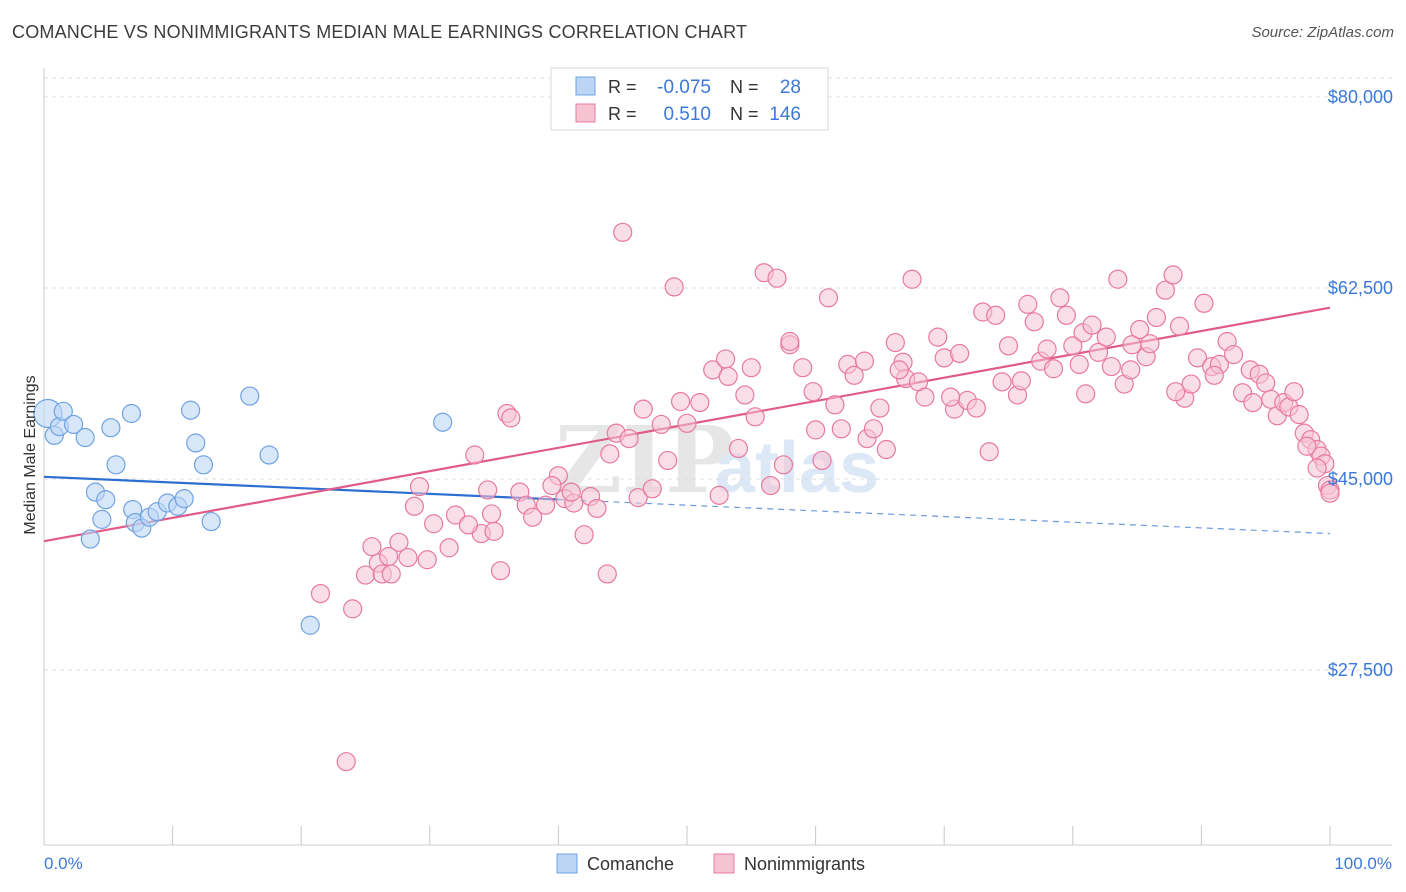  What do you see at coordinates (724, 863) in the screenshot?
I see `bottom-swatch-nonimmigrants` at bounding box center [724, 863].